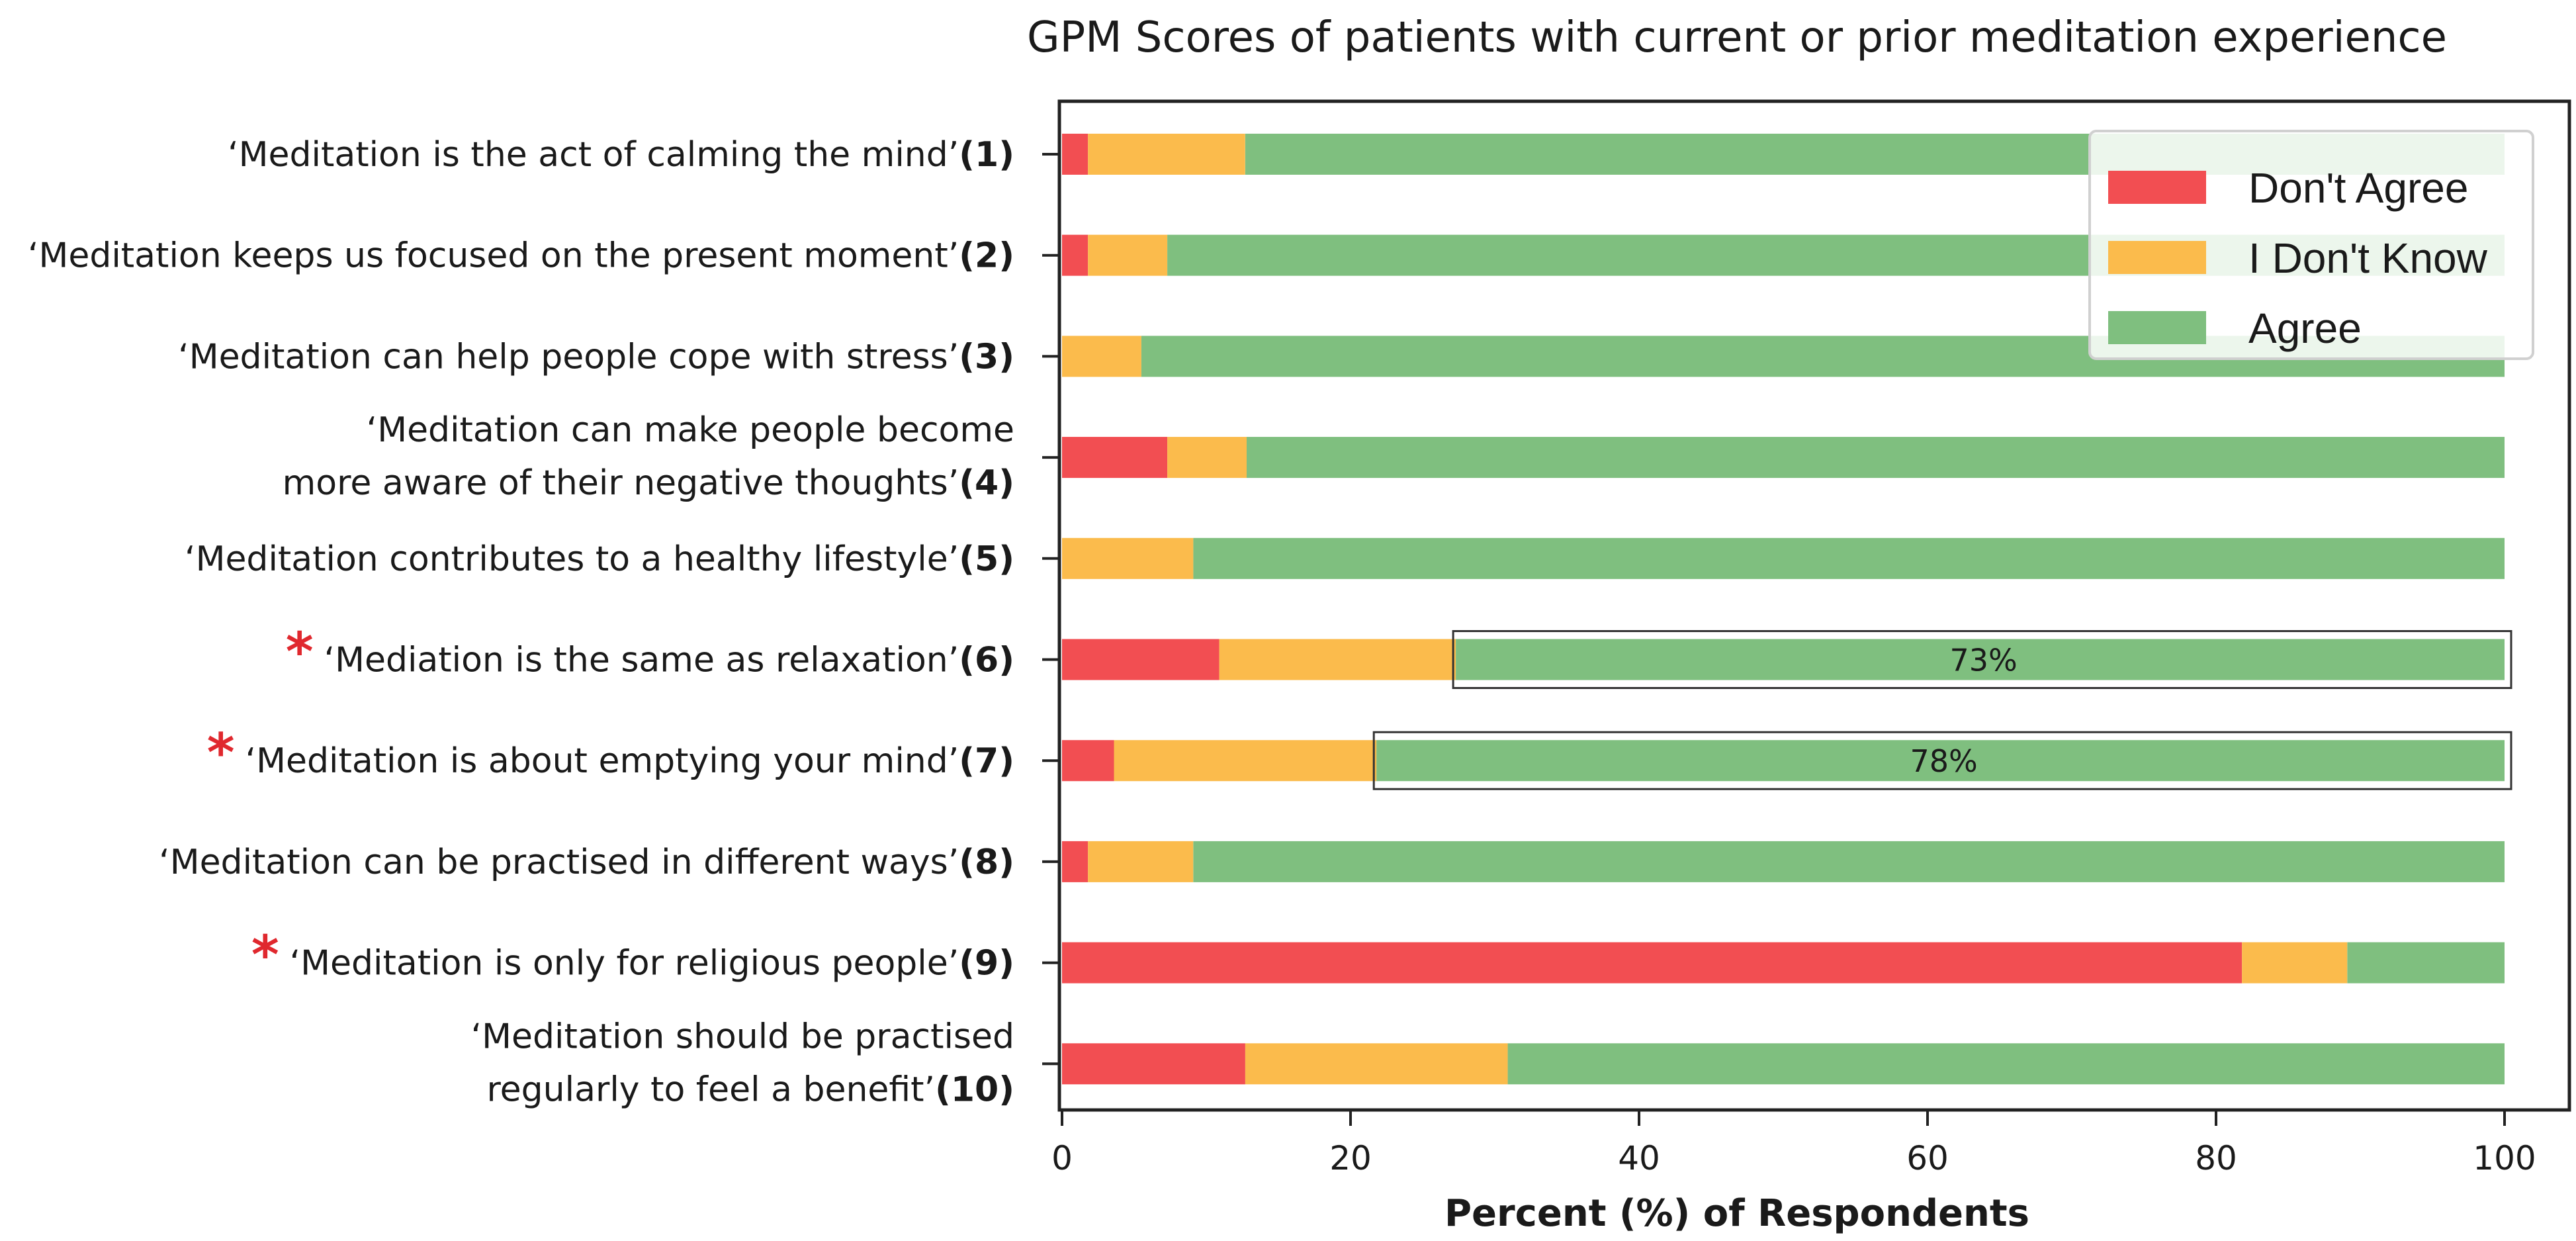 This screenshot has width=2576, height=1241. What do you see at coordinates (690, 430) in the screenshot?
I see `category-label-4-line1: ‘Meditation can make people become` at bounding box center [690, 430].